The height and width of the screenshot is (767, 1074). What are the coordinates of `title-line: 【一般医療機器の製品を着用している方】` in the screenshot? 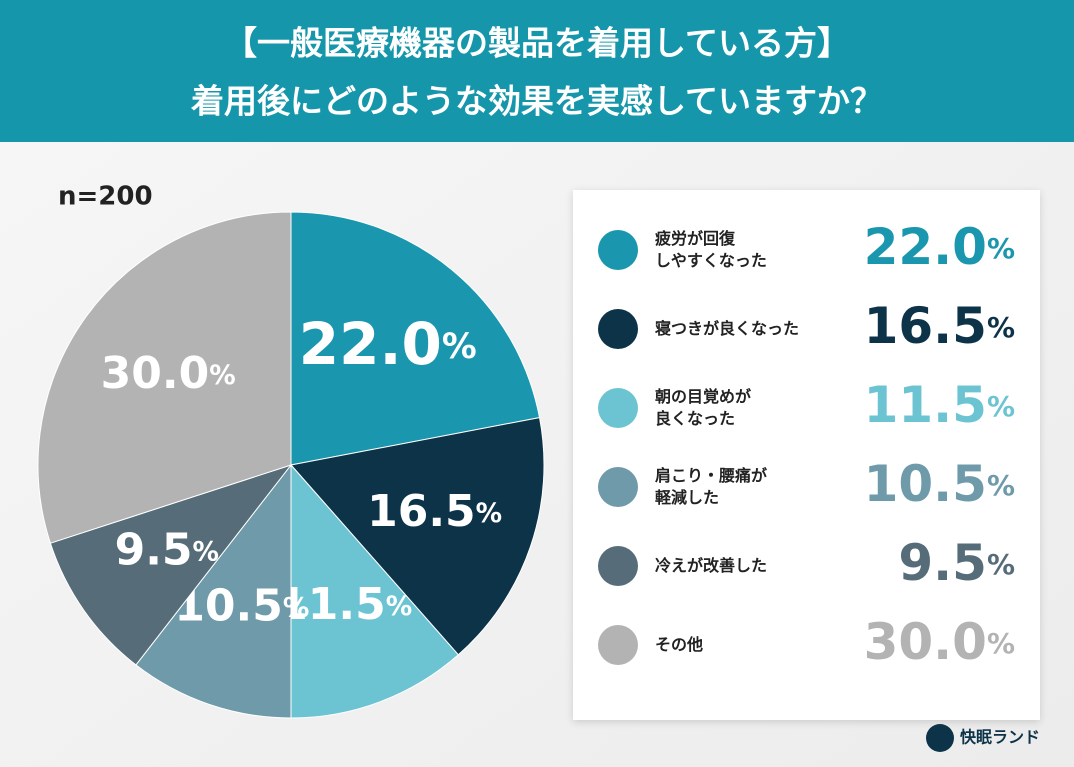 It's located at (537, 43).